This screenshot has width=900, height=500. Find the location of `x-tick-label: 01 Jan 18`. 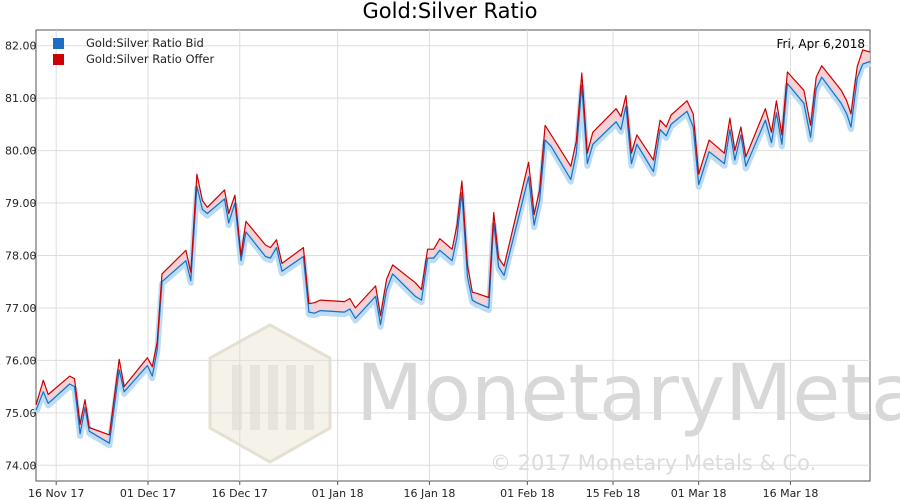

x-tick-label: 01 Jan 18 is located at coordinates (338, 493).